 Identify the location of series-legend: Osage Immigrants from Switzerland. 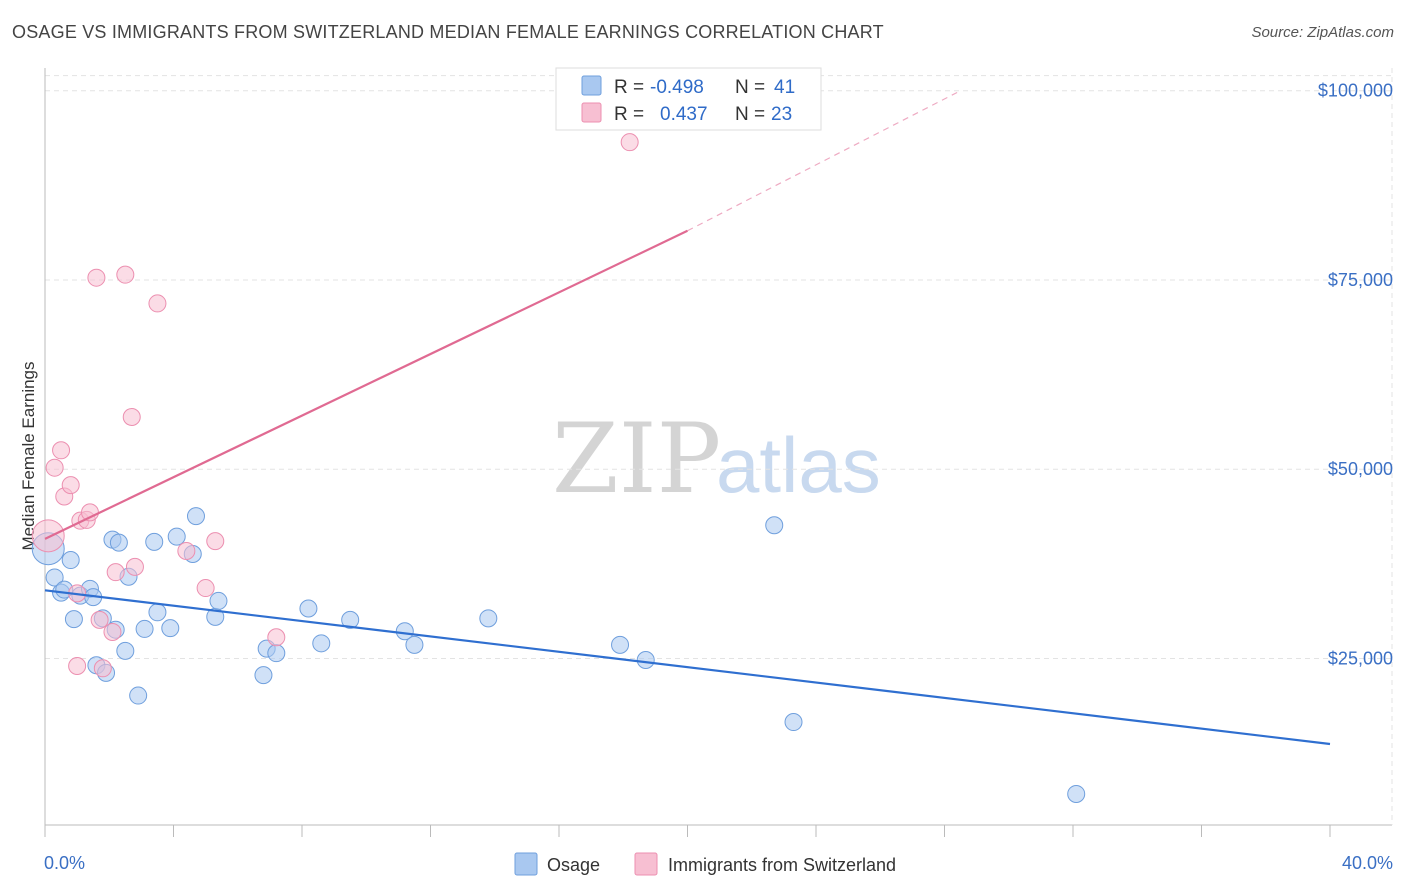
(705, 864).